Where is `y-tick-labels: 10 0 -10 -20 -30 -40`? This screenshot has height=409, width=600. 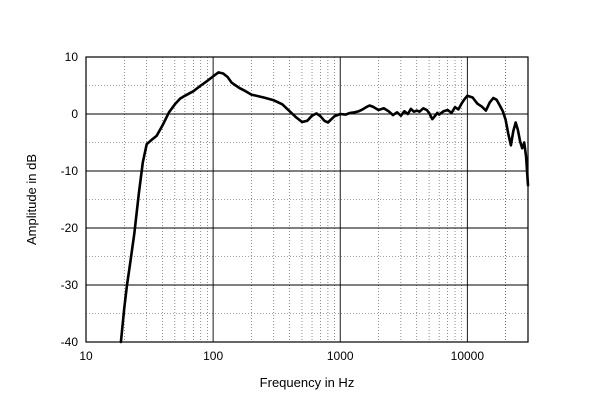
y-tick-labels: 10 0 -10 -20 -30 -40 is located at coordinates (70, 199).